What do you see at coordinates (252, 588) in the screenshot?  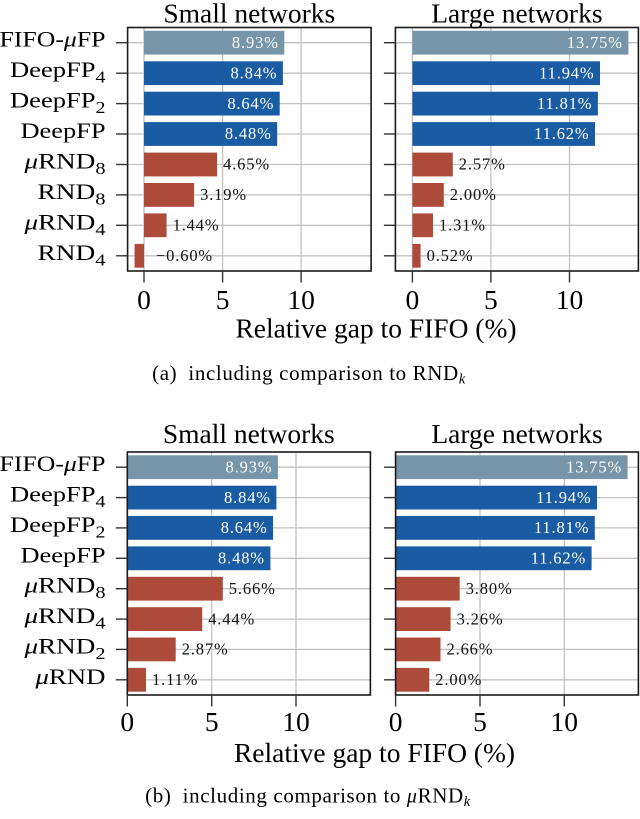 I see `svg-text: 5.66%` at bounding box center [252, 588].